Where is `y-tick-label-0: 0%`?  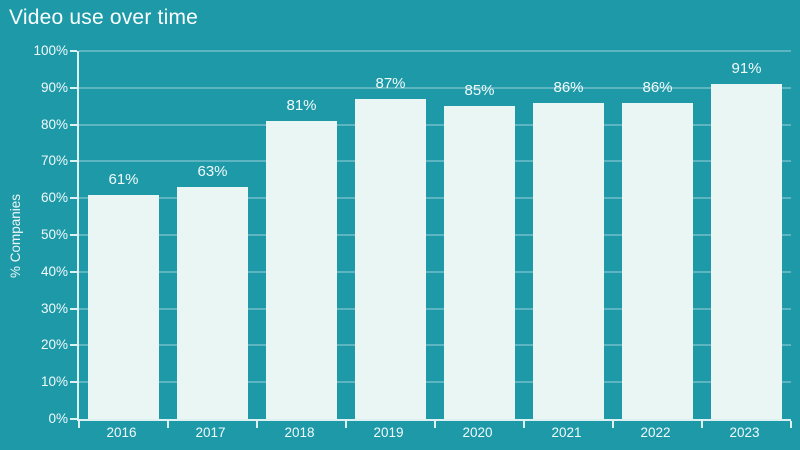 y-tick-label-0: 0% is located at coordinates (58, 418).